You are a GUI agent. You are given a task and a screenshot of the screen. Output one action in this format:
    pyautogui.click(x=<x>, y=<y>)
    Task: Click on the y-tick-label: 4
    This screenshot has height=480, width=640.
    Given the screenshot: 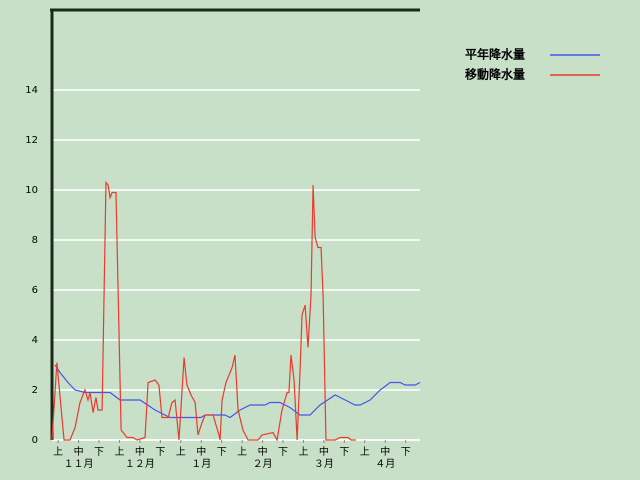 What is the action you would take?
    pyautogui.click(x=35, y=340)
    